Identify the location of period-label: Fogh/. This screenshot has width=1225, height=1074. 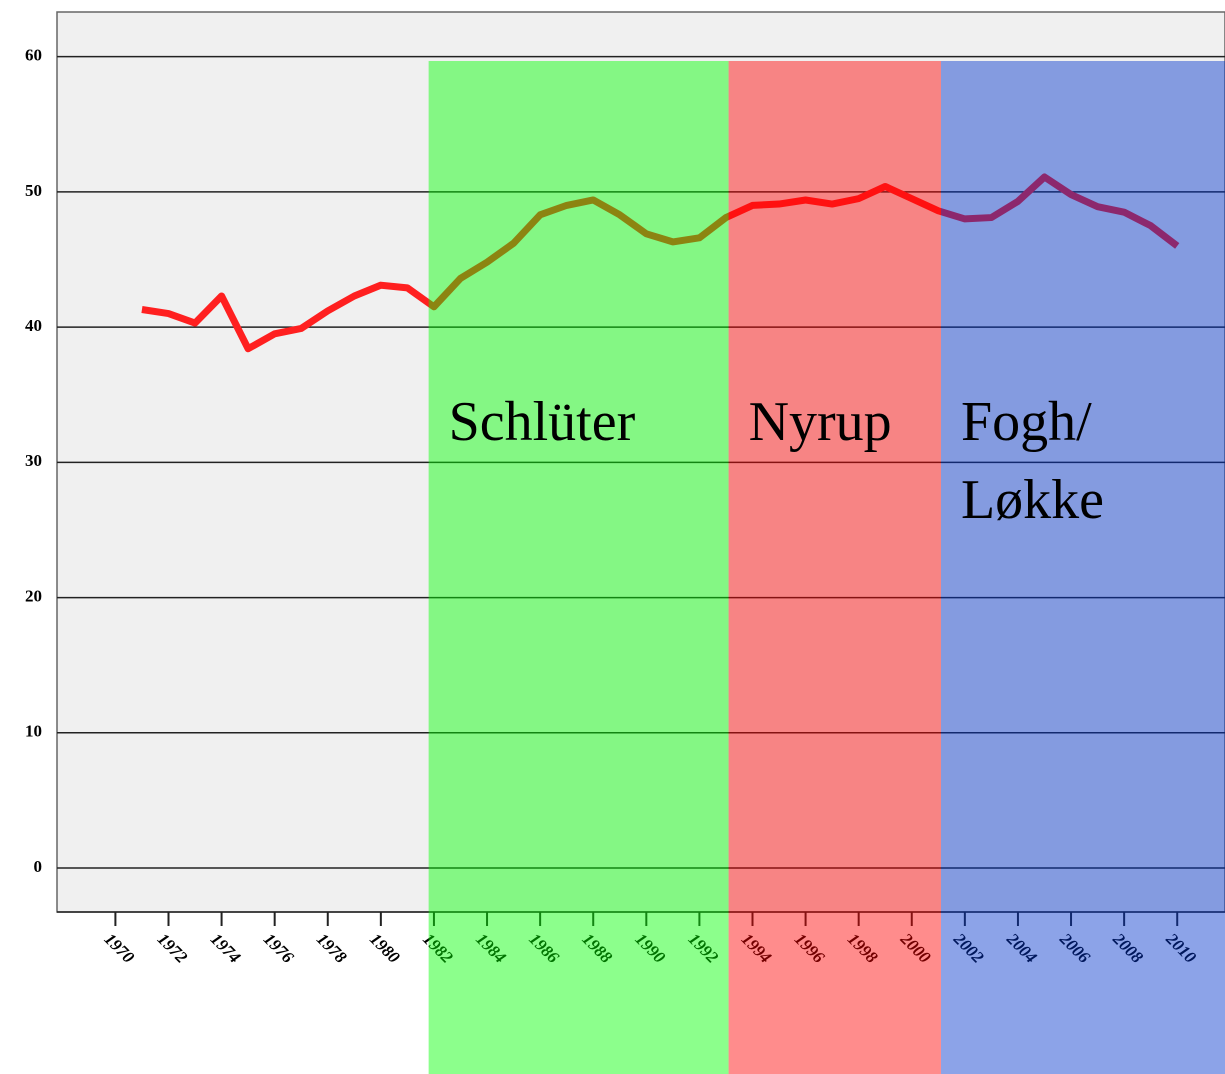
(1026, 422).